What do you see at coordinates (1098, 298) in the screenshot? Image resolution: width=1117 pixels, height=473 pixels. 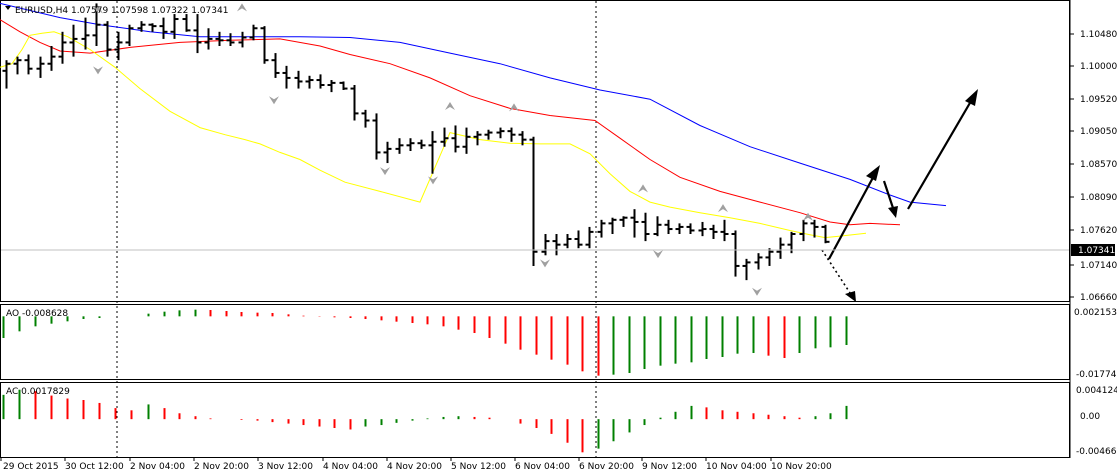 I see `price-tick: 1.06660` at bounding box center [1098, 298].